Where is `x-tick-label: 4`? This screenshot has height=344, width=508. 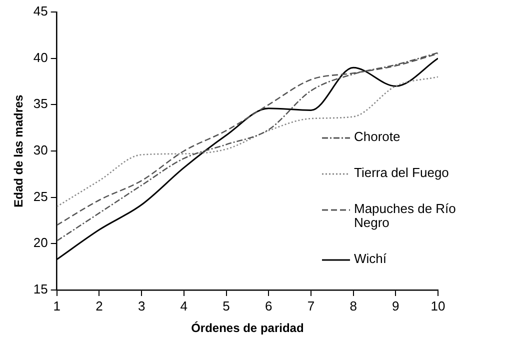
x-tick-label: 4 is located at coordinates (184, 306).